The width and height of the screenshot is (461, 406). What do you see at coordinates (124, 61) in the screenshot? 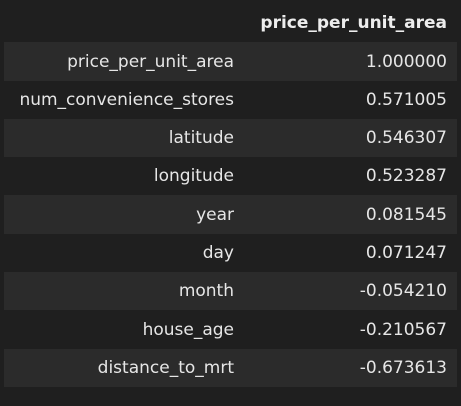
I see `row-label: price_per_unit_area` at bounding box center [124, 61].